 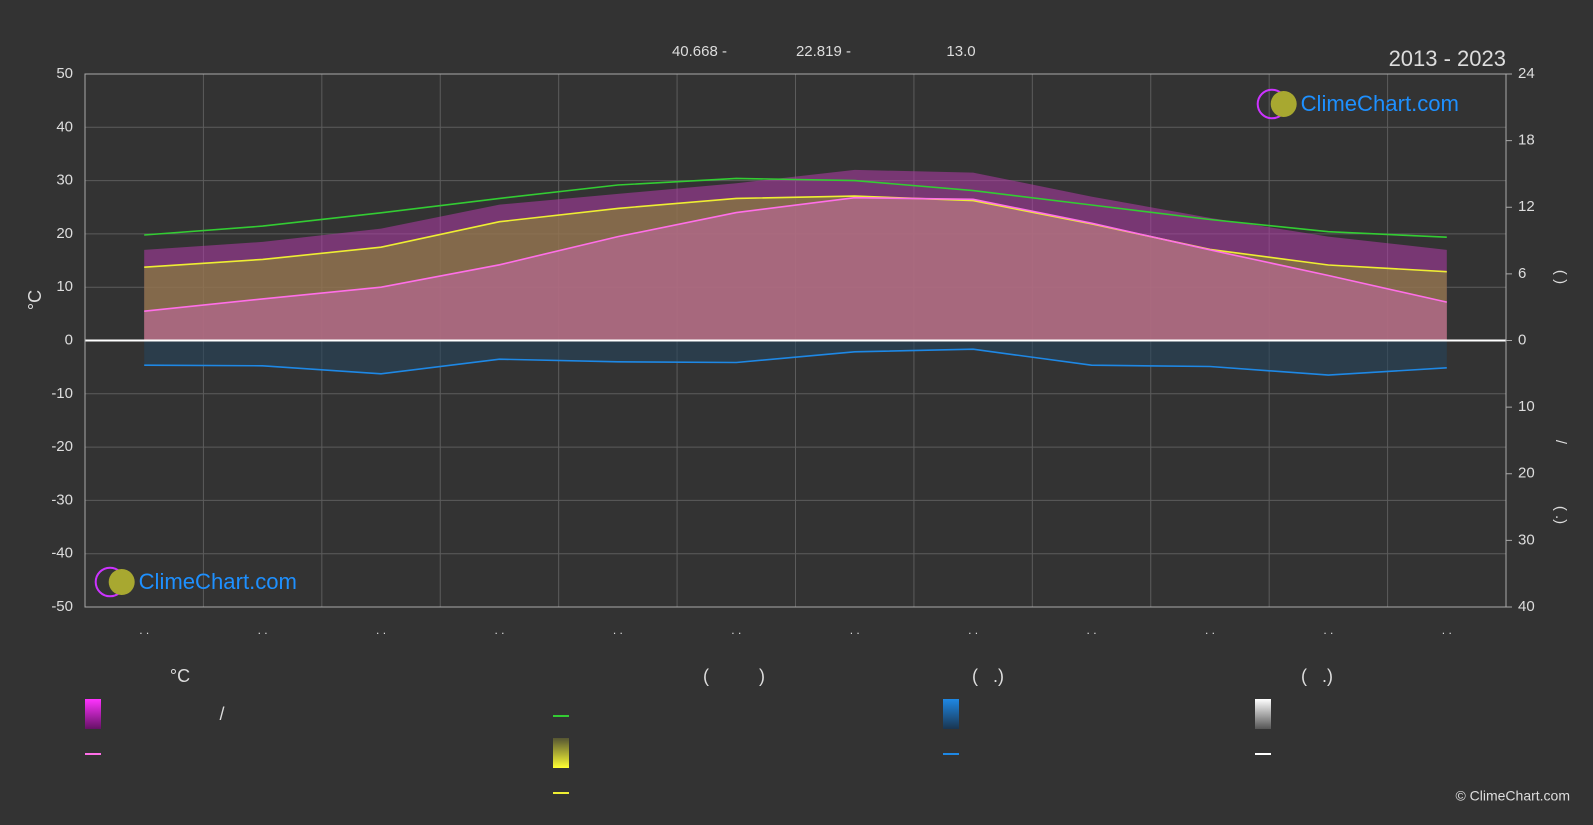 What do you see at coordinates (62, 446) in the screenshot?
I see `y-tick-label: -20` at bounding box center [62, 446].